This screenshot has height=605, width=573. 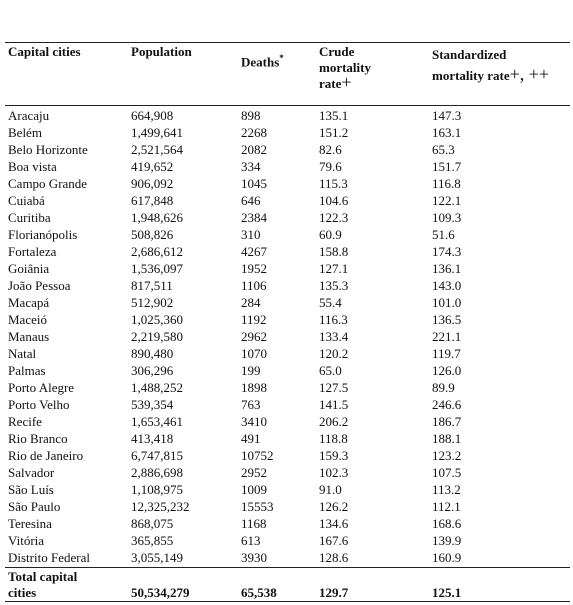 What do you see at coordinates (29, 217) in the screenshot?
I see `city: Curitiba` at bounding box center [29, 217].